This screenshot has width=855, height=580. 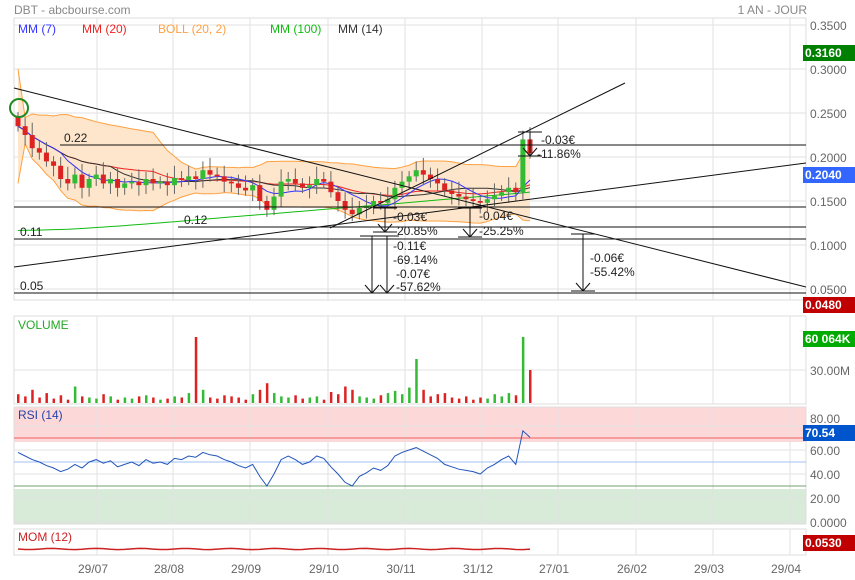 What do you see at coordinates (829, 339) in the screenshot?
I see `volume-tag: 60 064K` at bounding box center [829, 339].